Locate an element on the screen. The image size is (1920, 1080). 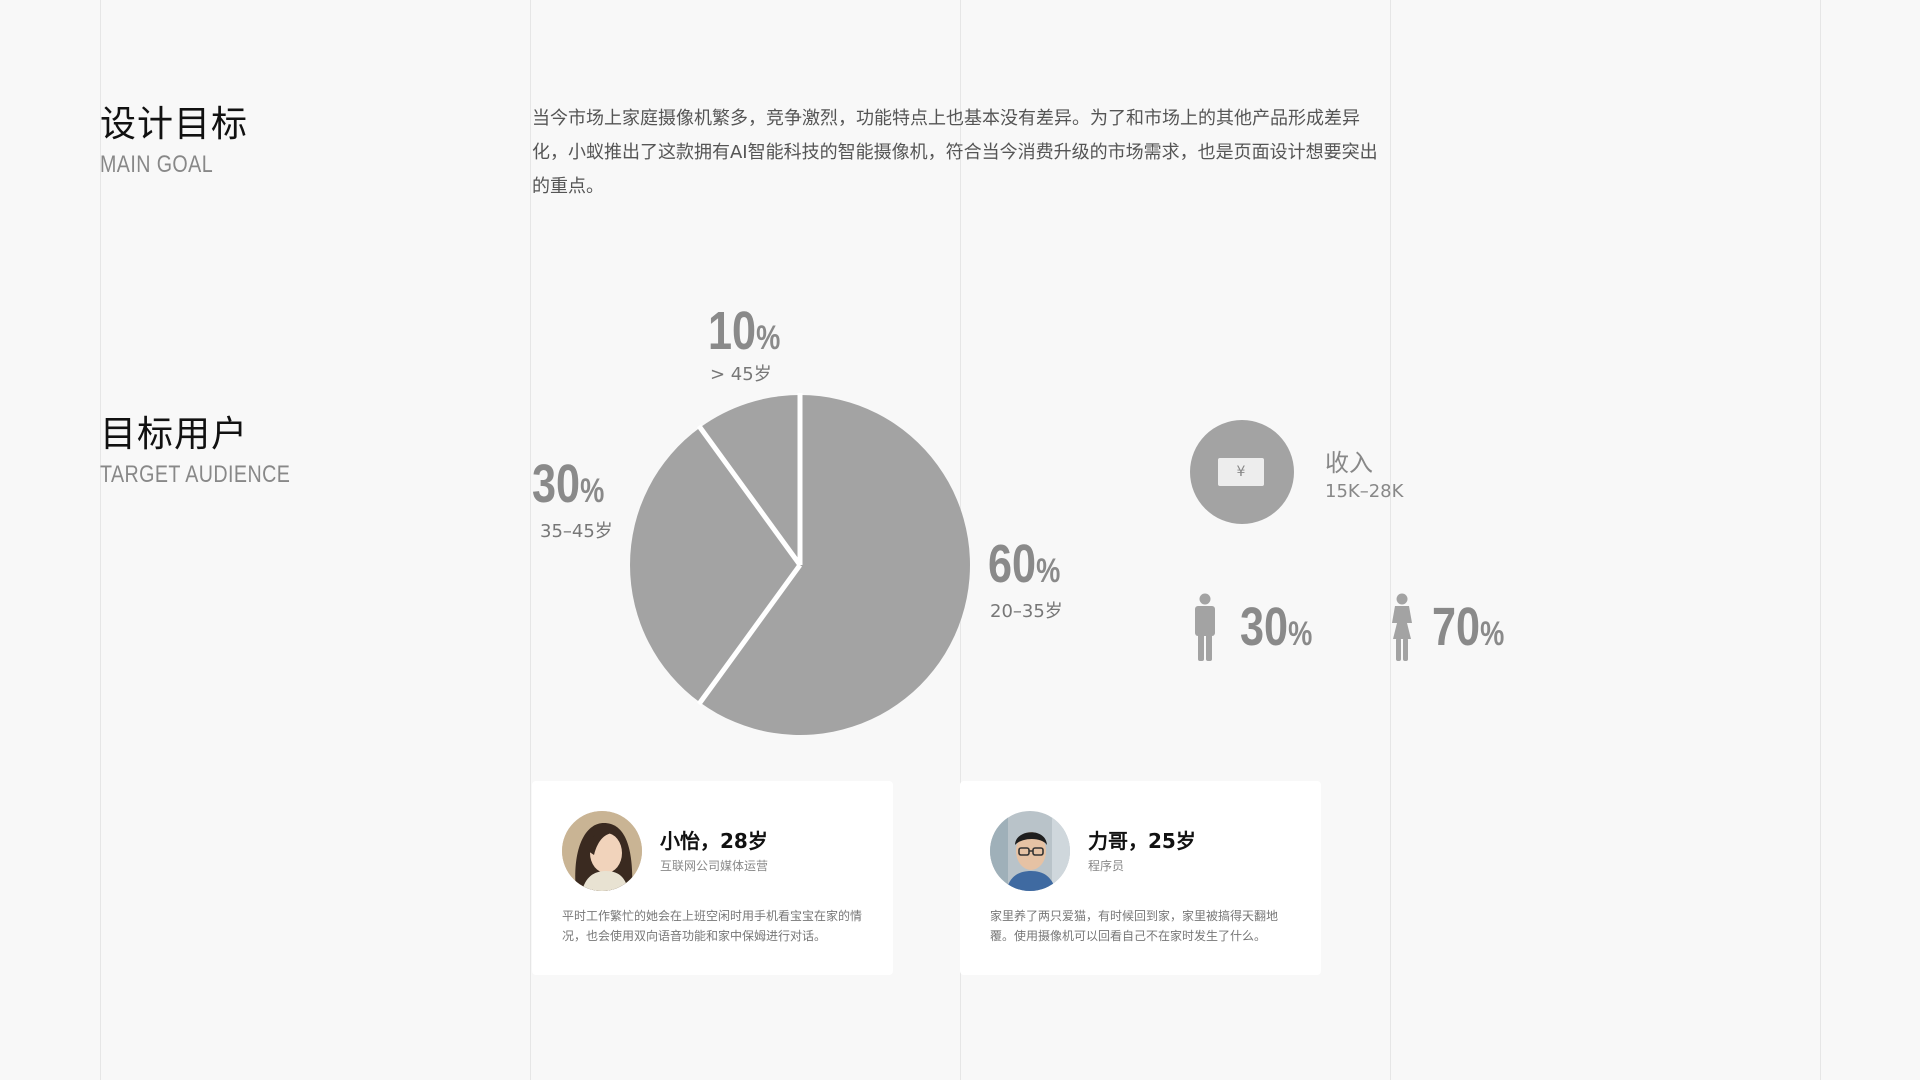
money-bill-icon: ¥ is located at coordinates (1241, 472).